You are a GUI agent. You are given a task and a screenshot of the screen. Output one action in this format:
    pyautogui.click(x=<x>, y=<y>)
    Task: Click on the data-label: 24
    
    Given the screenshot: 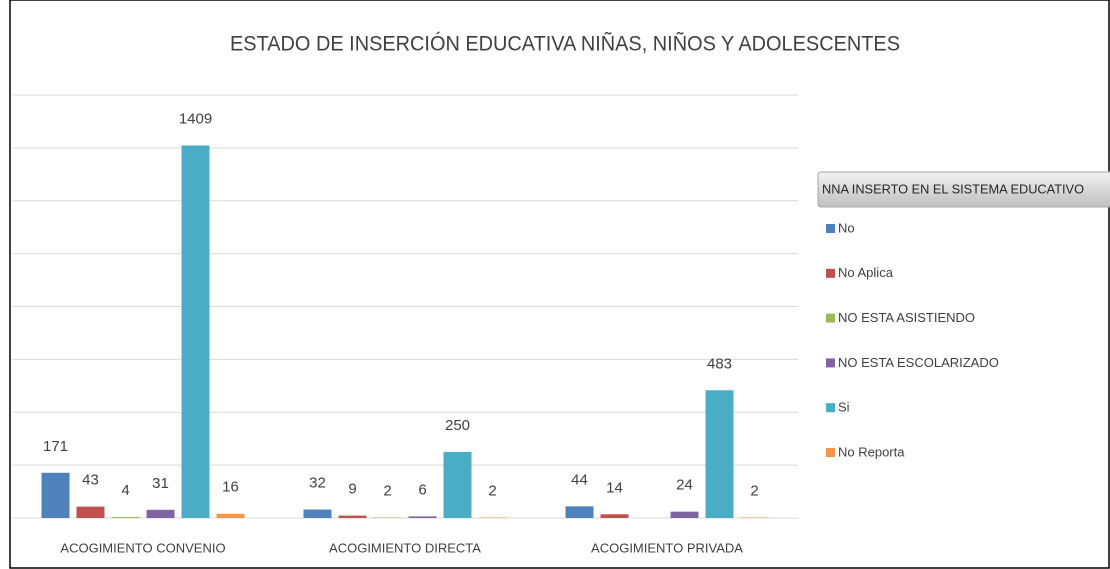 What is the action you would take?
    pyautogui.click(x=684, y=485)
    